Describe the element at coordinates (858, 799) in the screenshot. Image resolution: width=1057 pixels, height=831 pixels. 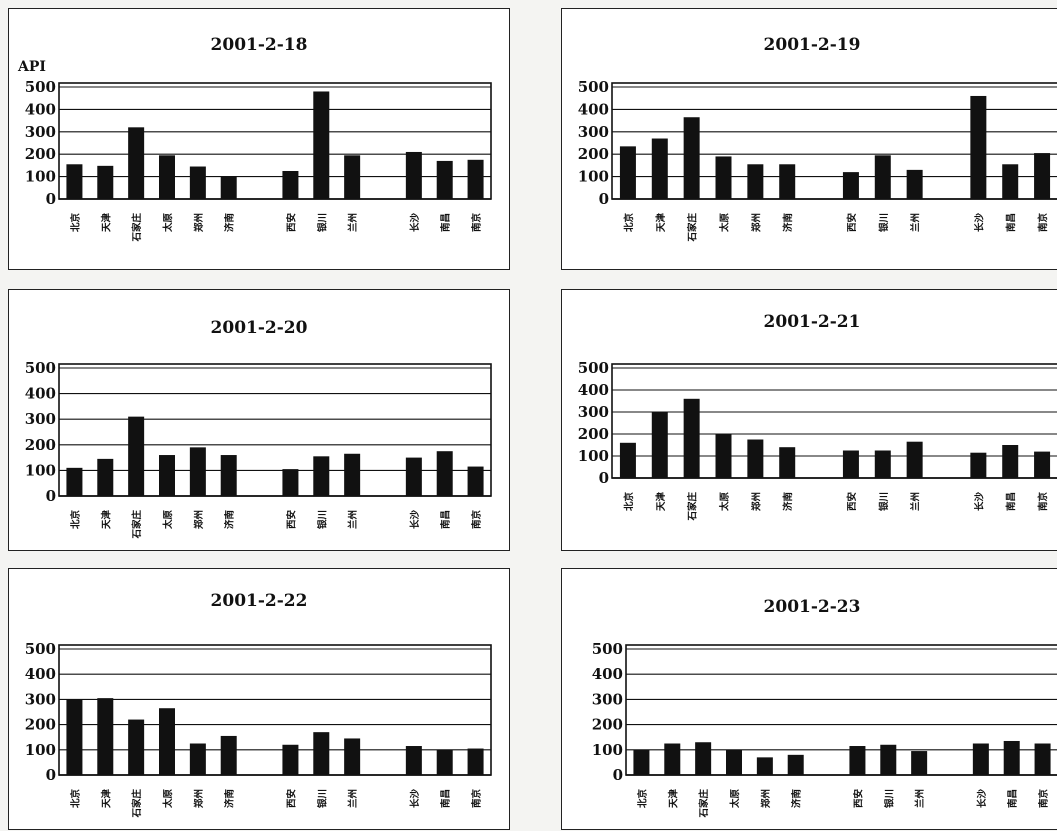
I see `x-tick-label: 西安` at that location.